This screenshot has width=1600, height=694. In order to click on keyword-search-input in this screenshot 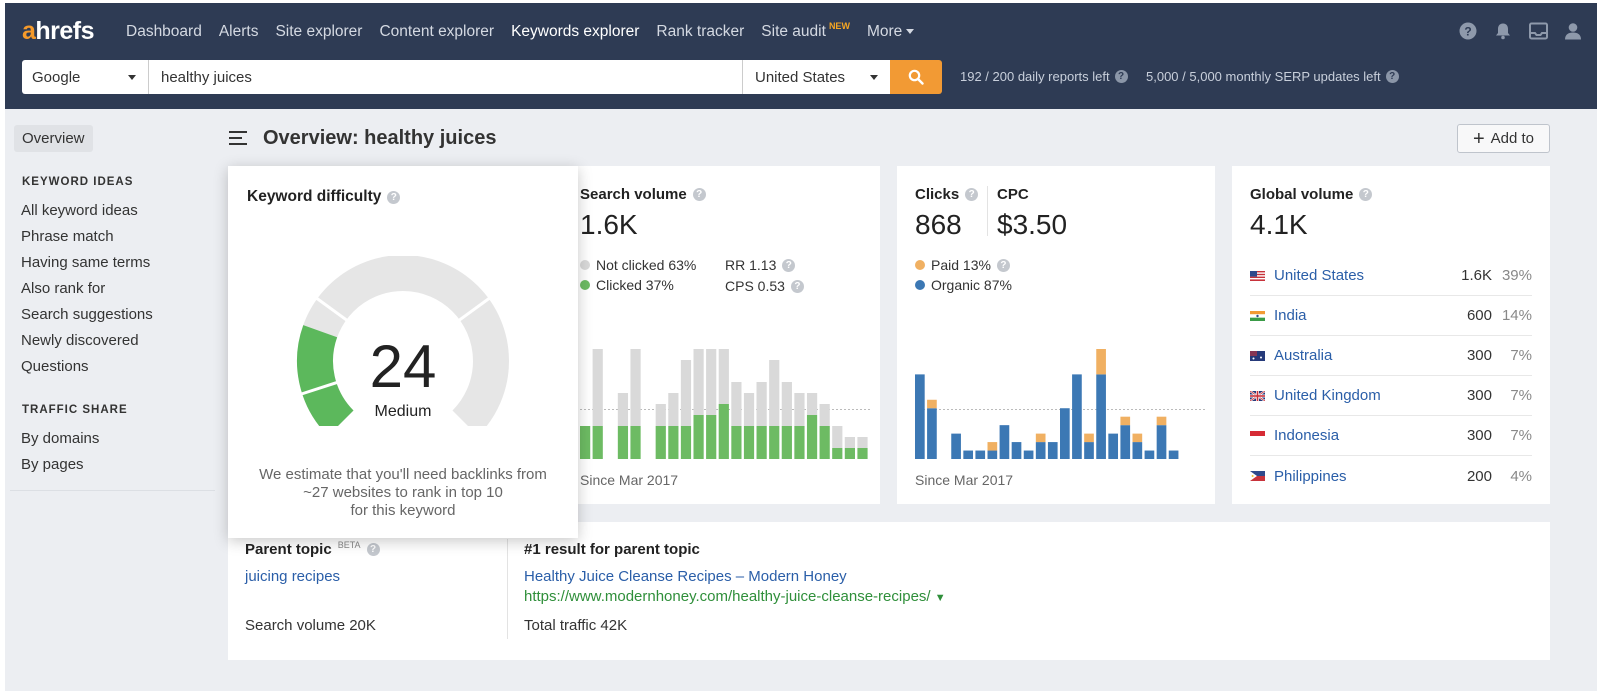, I will do `click(445, 77)`.